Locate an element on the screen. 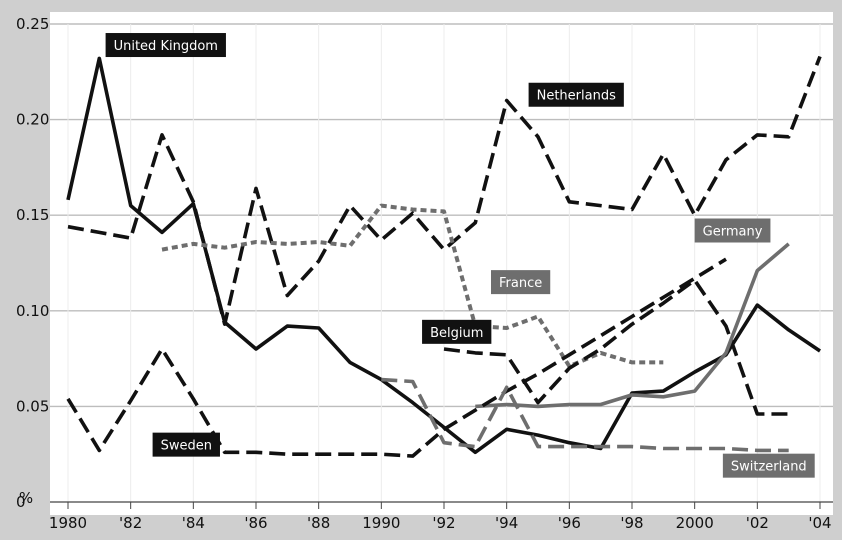  series-label-text: Germany is located at coordinates (733, 231).